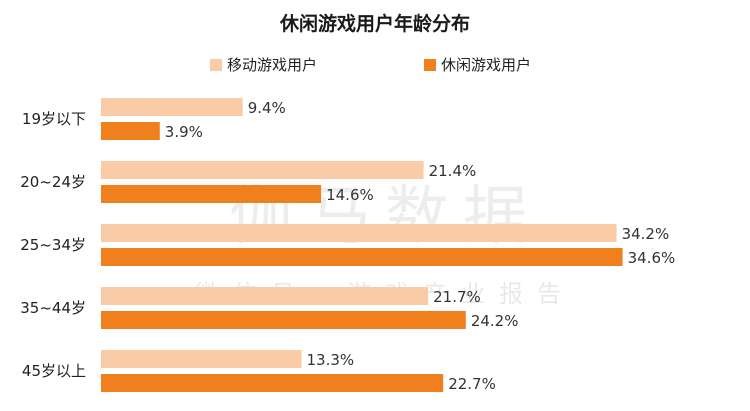 This screenshot has height=411, width=750. I want to click on data-label-casual: 14.6%, so click(350, 195).